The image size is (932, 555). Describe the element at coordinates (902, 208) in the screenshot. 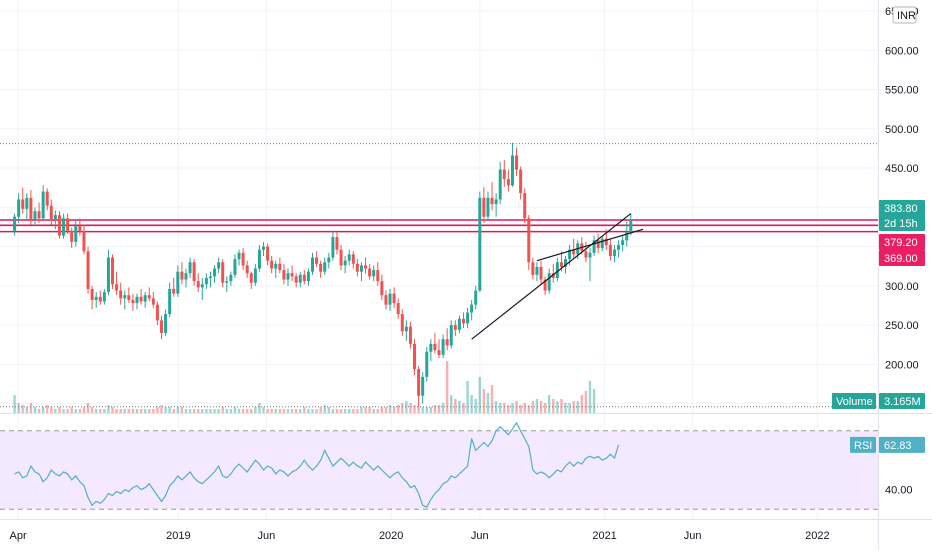

I see `price-badge-bg` at that location.